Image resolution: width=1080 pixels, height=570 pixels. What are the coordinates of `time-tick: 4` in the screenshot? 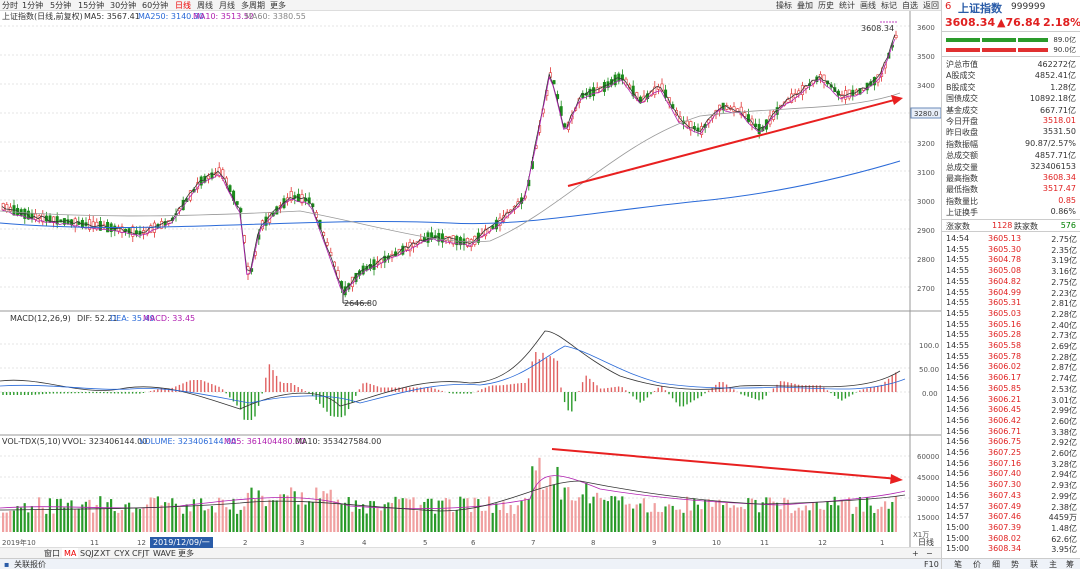 It's located at (364, 543).